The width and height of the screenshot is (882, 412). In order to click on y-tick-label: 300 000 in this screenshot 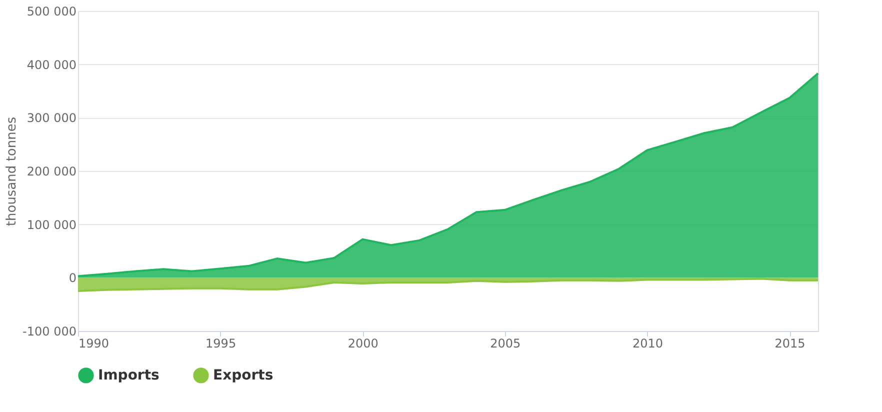, I will do `click(51, 118)`.